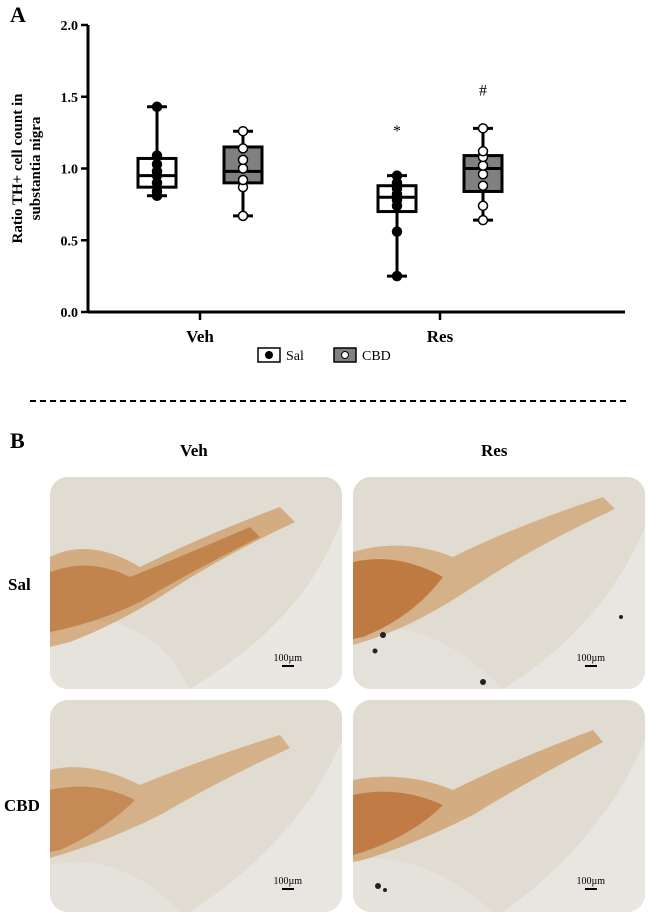 The image size is (648, 914). What do you see at coordinates (397, 131) in the screenshot?
I see `annotation-sal: *` at bounding box center [397, 131].